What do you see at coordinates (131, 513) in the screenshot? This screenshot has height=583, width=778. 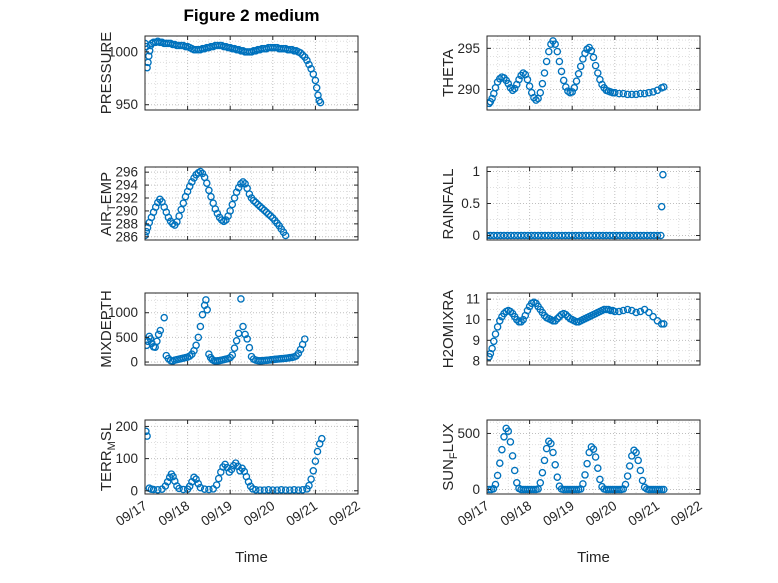 I see `x-tick-label: 09/17` at bounding box center [131, 513].